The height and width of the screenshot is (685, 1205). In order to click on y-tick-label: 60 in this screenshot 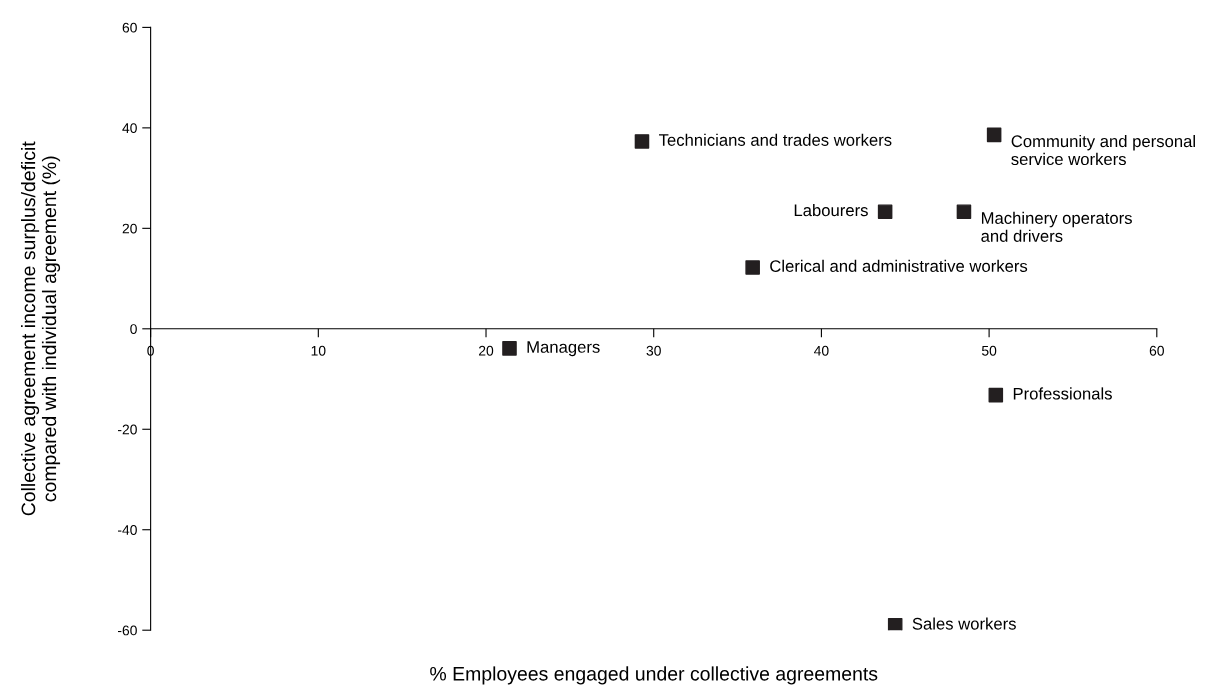, I will do `click(129, 27)`.